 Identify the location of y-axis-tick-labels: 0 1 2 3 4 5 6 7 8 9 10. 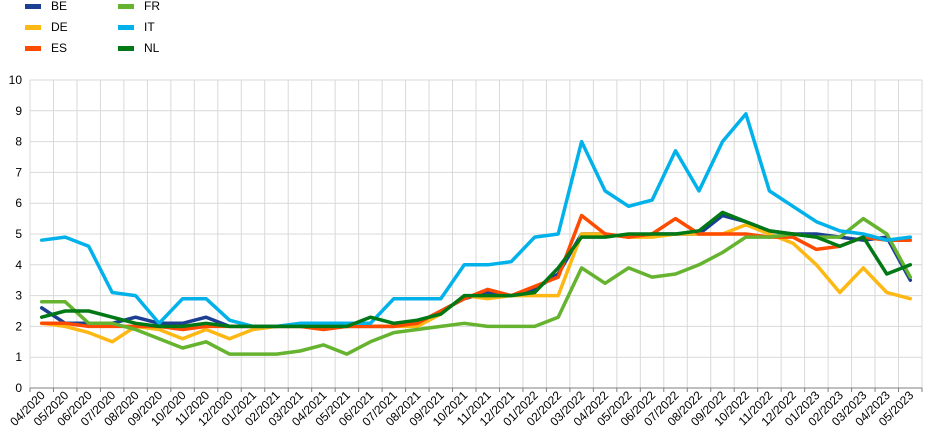
(16, 234).